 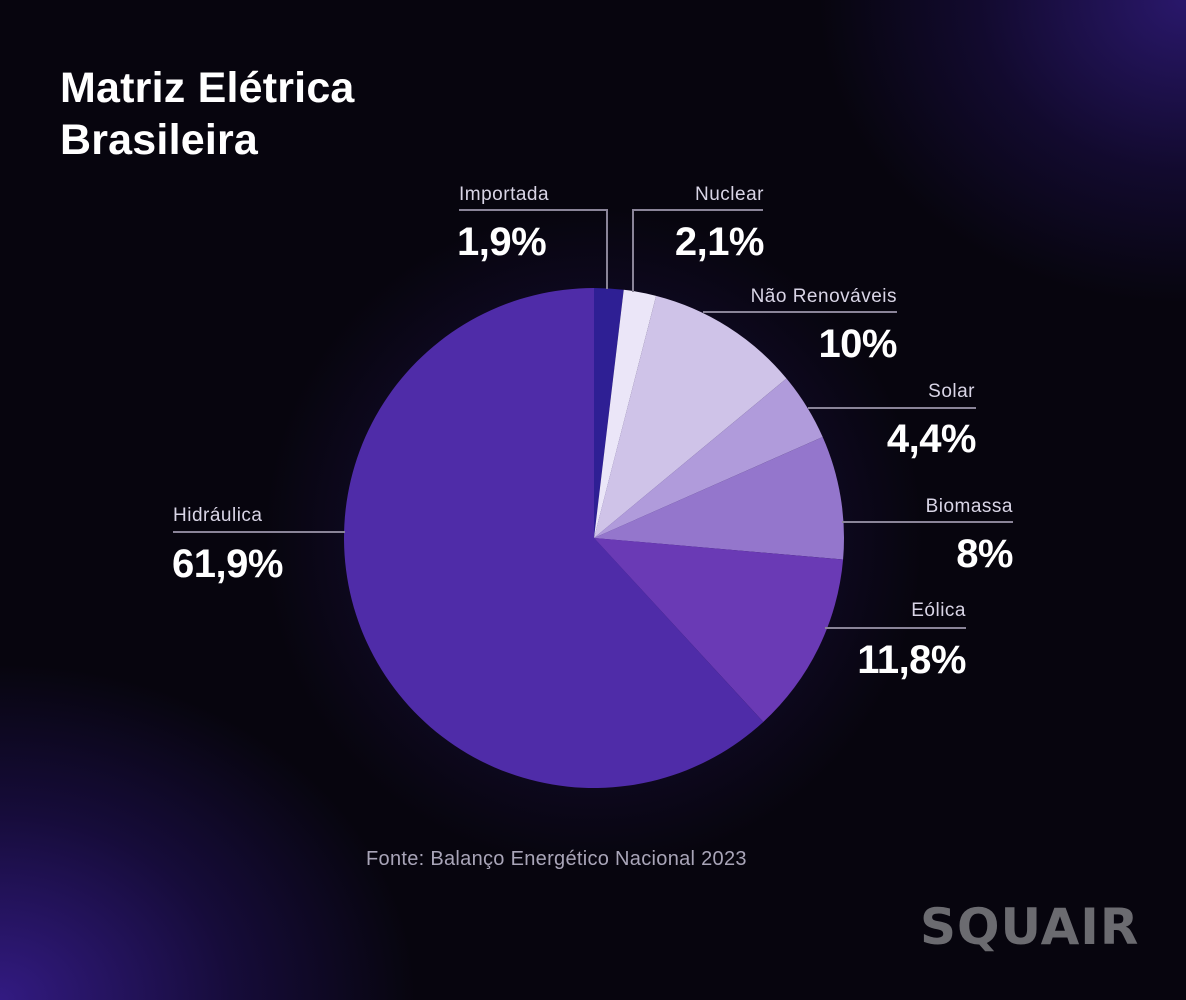 I want to click on label-eolica: Eólica, so click(x=938, y=610).